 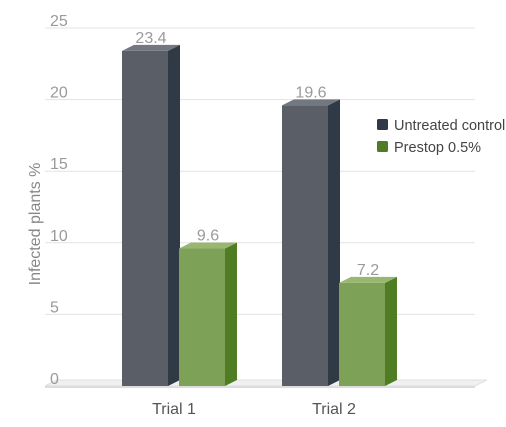 I want to click on data-label: 9.6, so click(x=208, y=236).